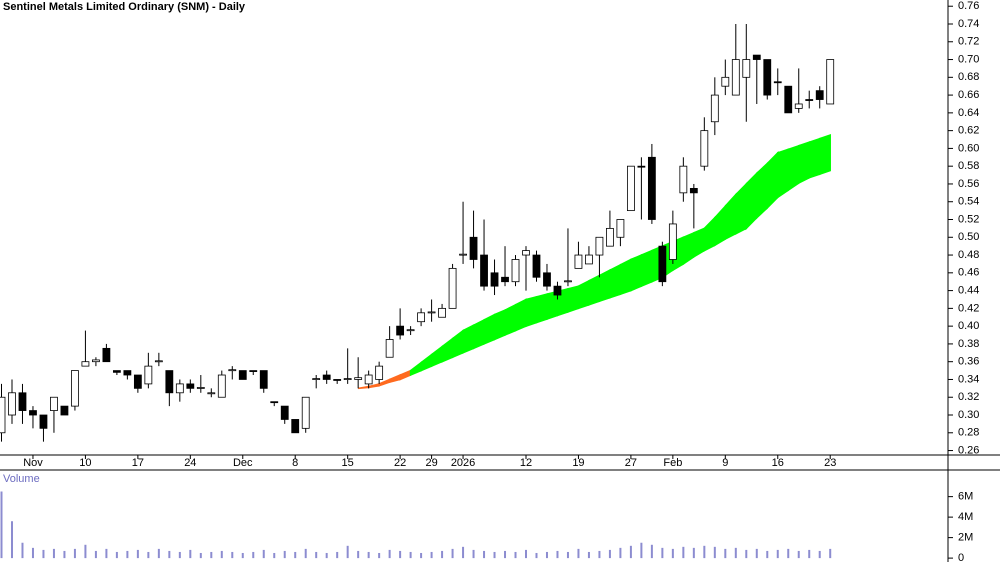 Image resolution: width=1000 pixels, height=562 pixels. I want to click on x-tick-label: 22, so click(400, 463).